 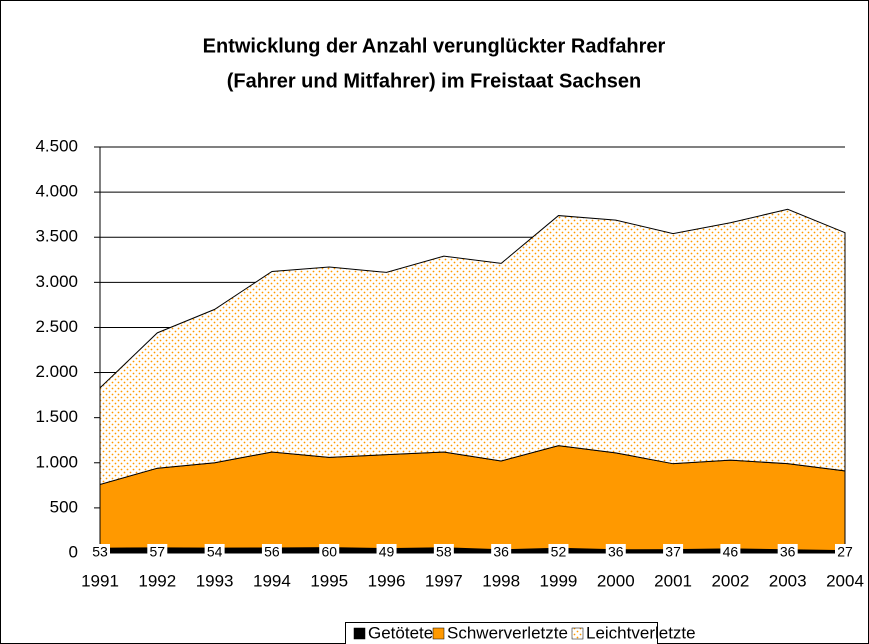 I want to click on data-label-group: 60, so click(x=329, y=552).